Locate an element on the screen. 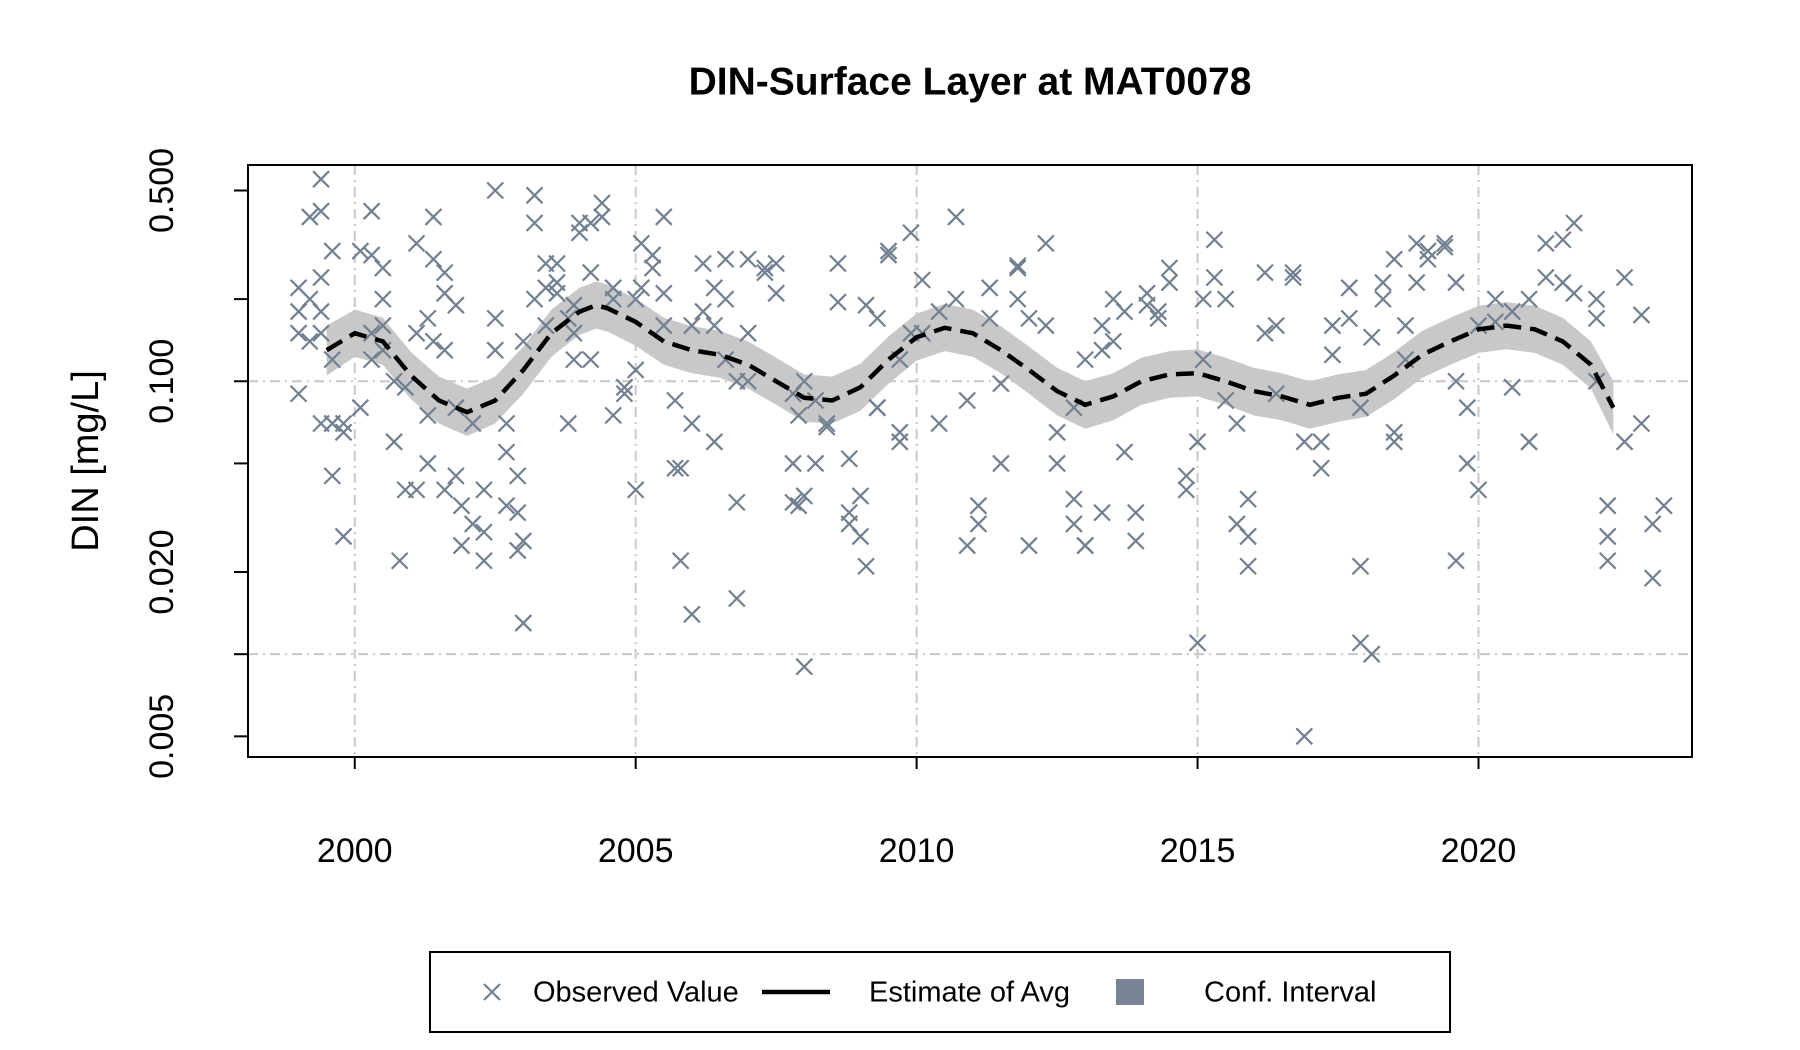  y-tick-label: 0.020 is located at coordinates (162, 571).